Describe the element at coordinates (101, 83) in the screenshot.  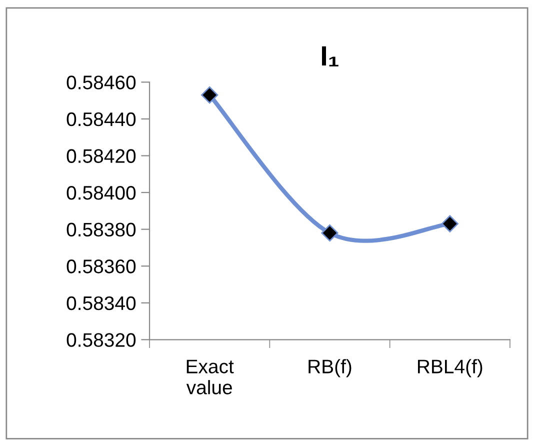
I see `y-tick-label: 0.58460` at that location.